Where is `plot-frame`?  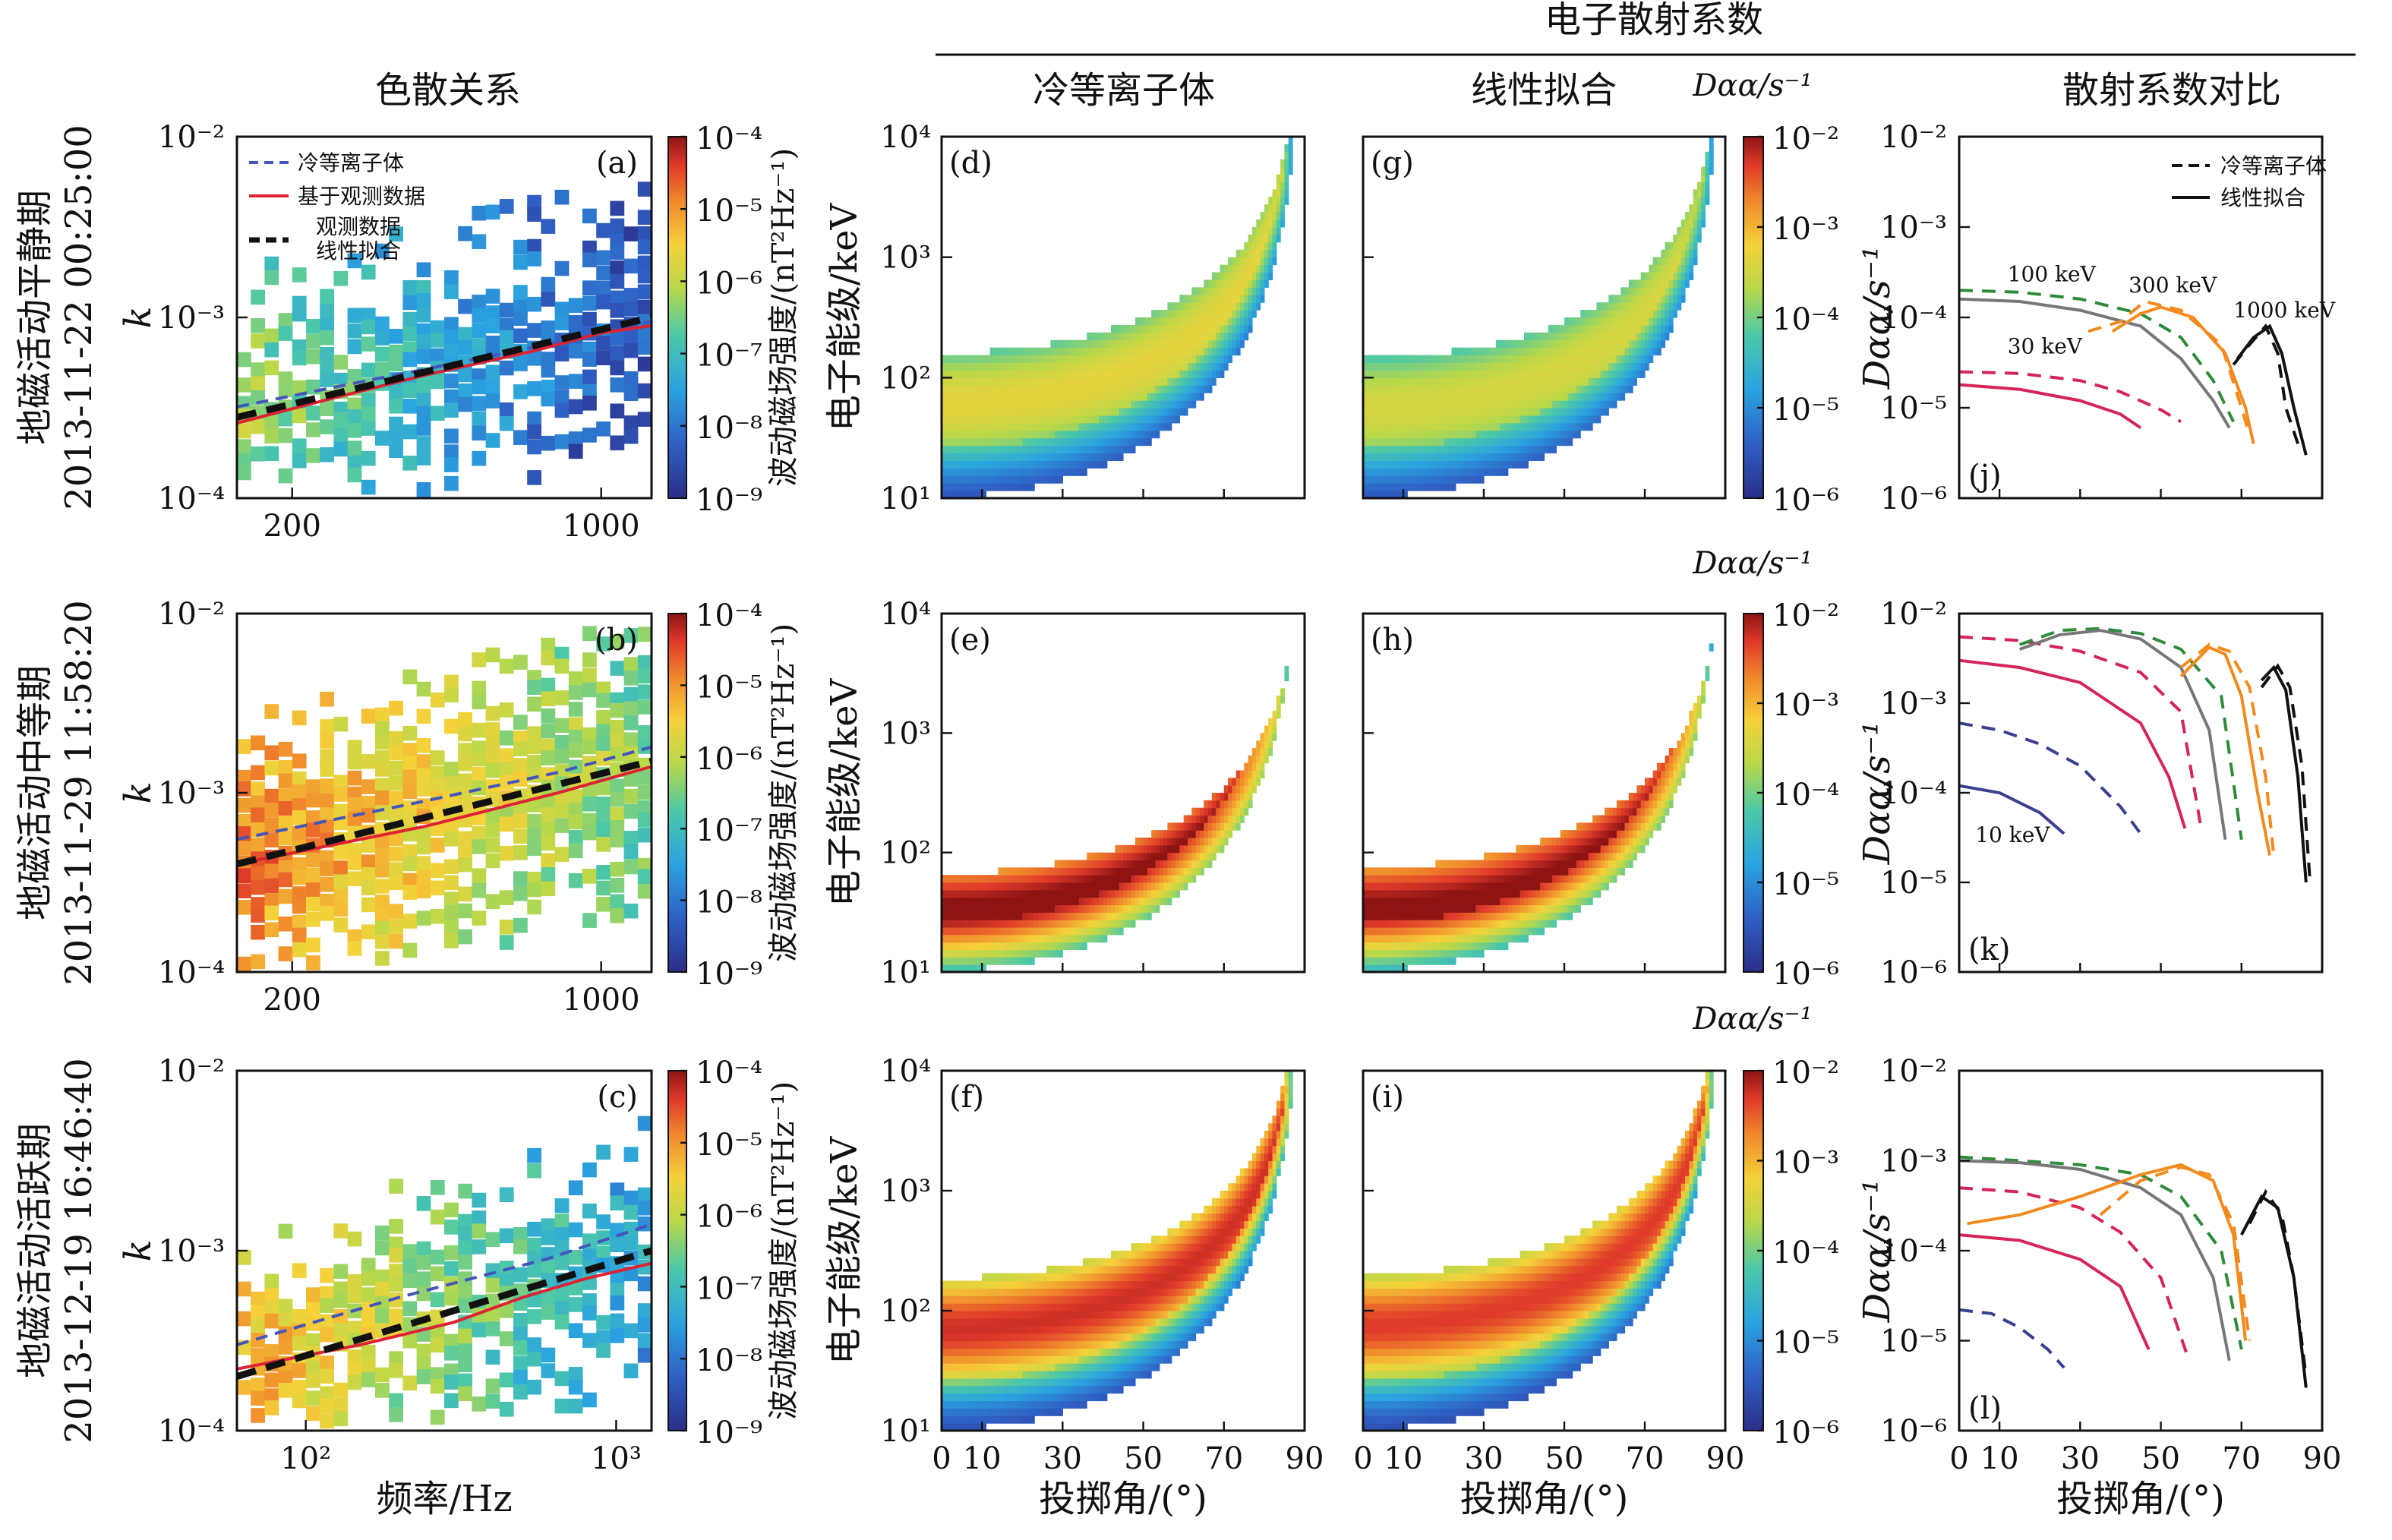 plot-frame is located at coordinates (1544, 317).